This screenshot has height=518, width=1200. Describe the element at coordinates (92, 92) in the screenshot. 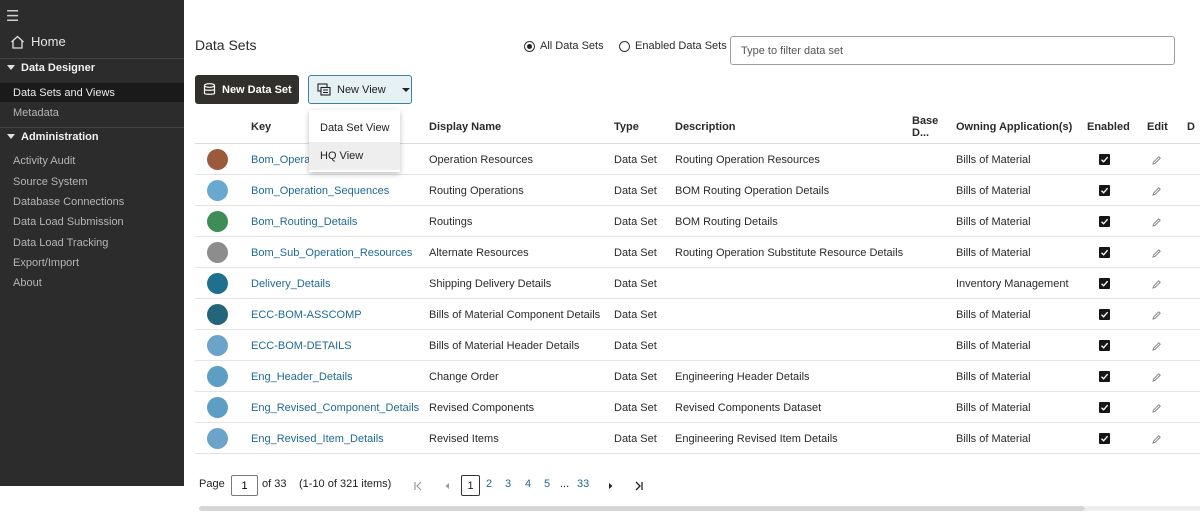

I see `sidebar-item-data-sets-and-views: Data Sets and Views` at that location.